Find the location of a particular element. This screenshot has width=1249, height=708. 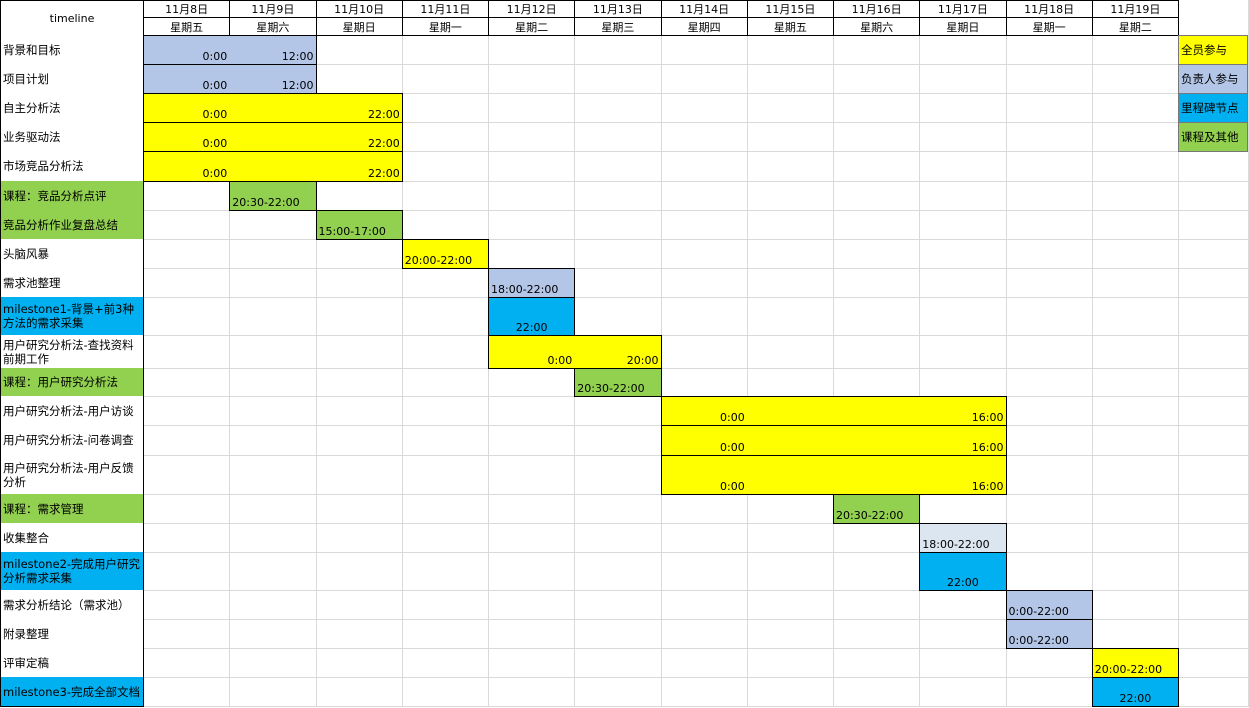

task-label: 课程：用户研究分析法 is located at coordinates (72, 382).